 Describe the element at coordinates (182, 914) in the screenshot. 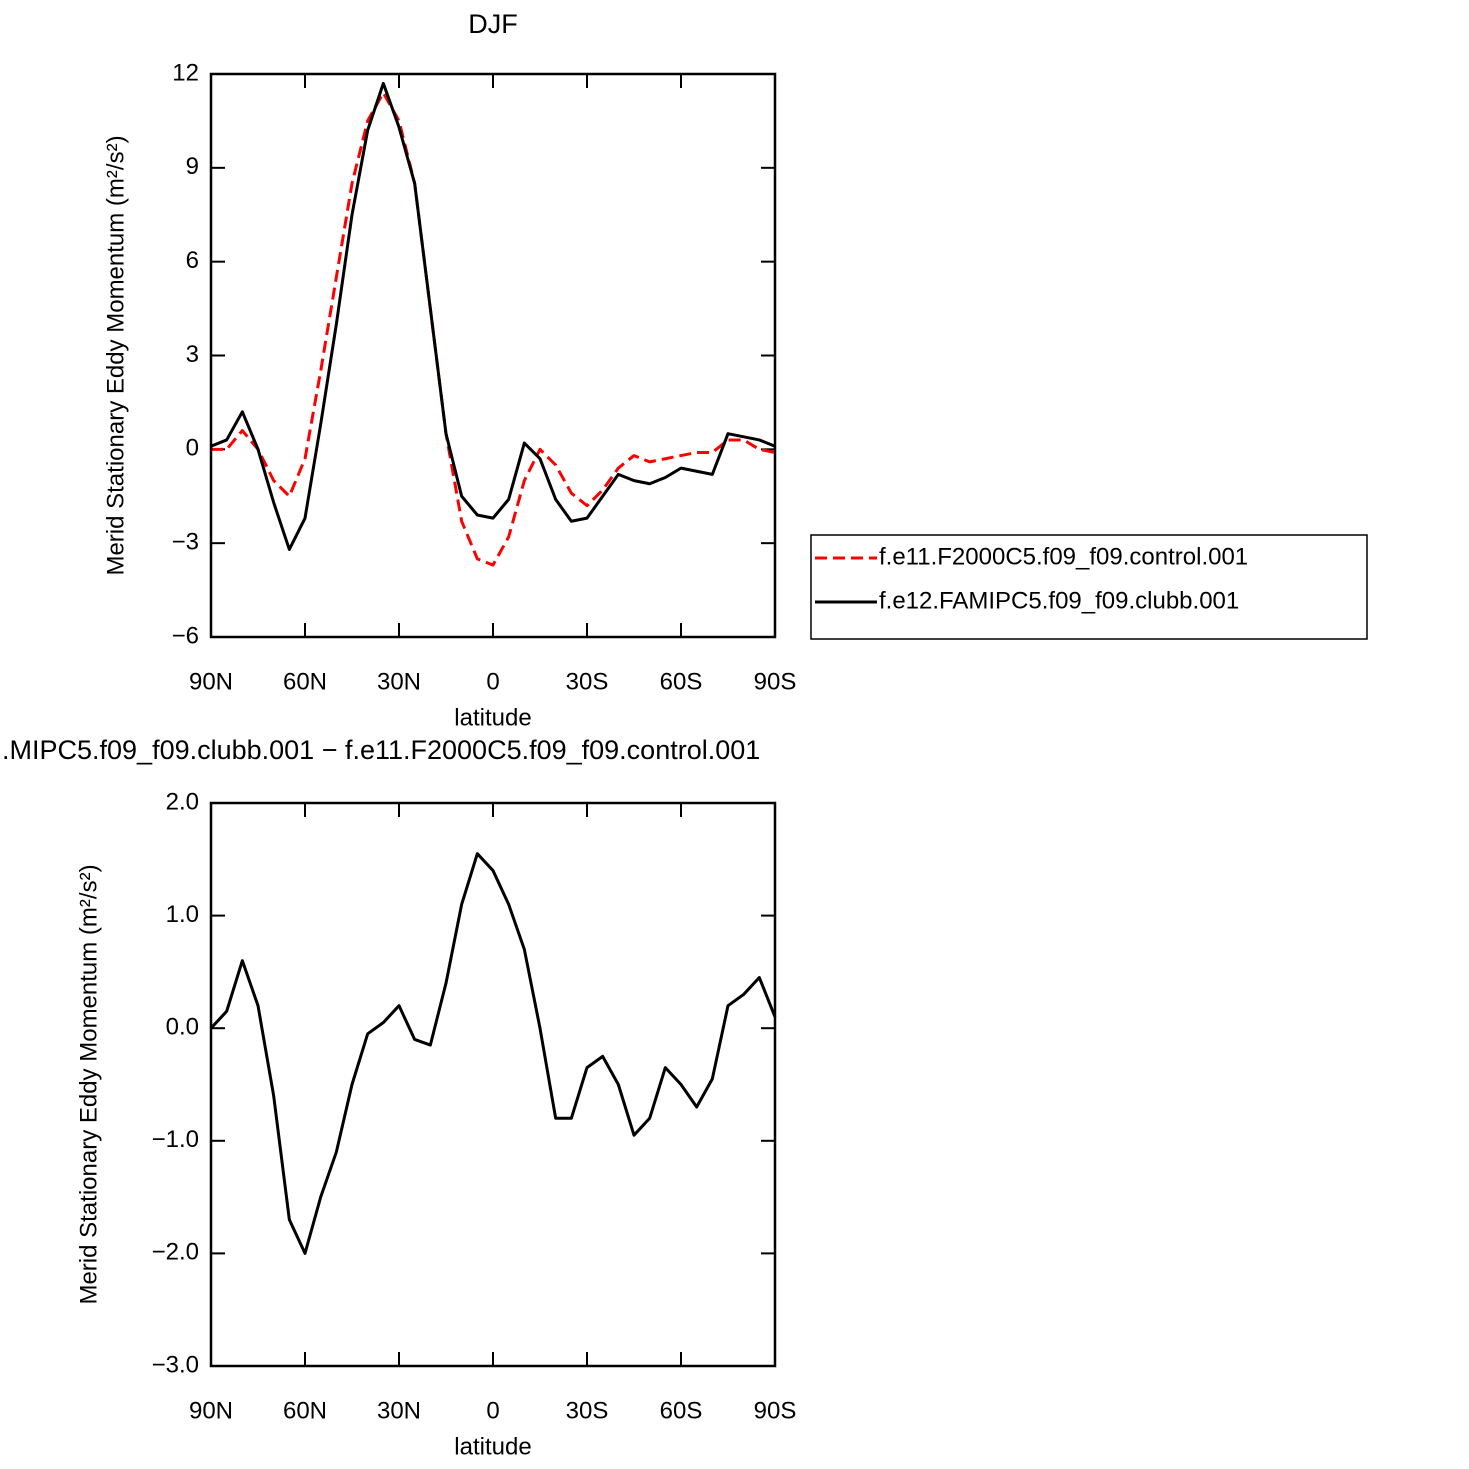

I see `y-tick-label: 1.0` at that location.